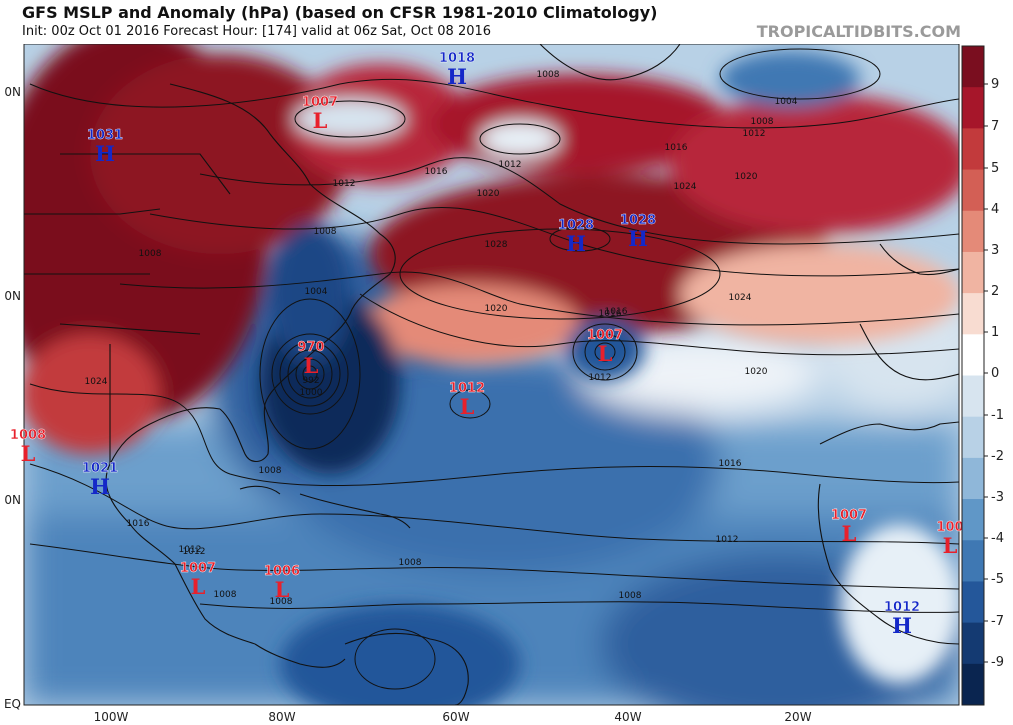 The image size is (1013, 725). Describe the element at coordinates (12, 398) in the screenshot. I see `latitude-labels: 0N 0N 0N EQ` at that location.